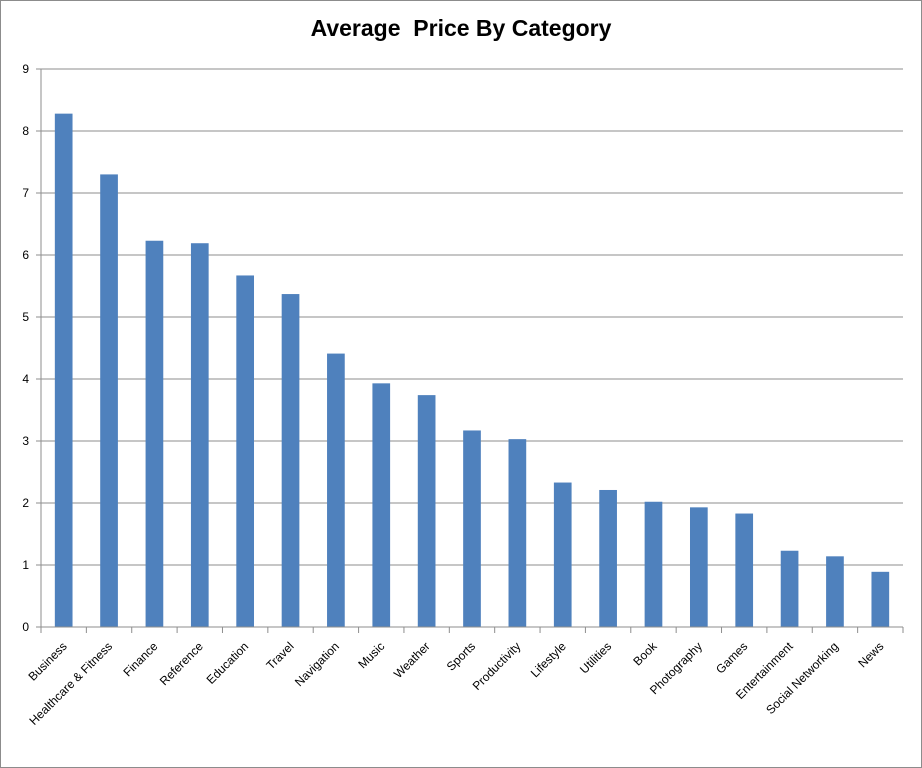  What do you see at coordinates (698, 567) in the screenshot?
I see `bar-photography` at bounding box center [698, 567].